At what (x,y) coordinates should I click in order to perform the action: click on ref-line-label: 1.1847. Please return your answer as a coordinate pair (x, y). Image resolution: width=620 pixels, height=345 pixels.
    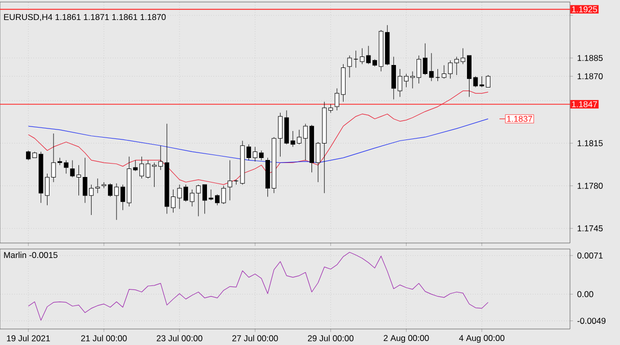
    Looking at the image, I should click on (584, 104).